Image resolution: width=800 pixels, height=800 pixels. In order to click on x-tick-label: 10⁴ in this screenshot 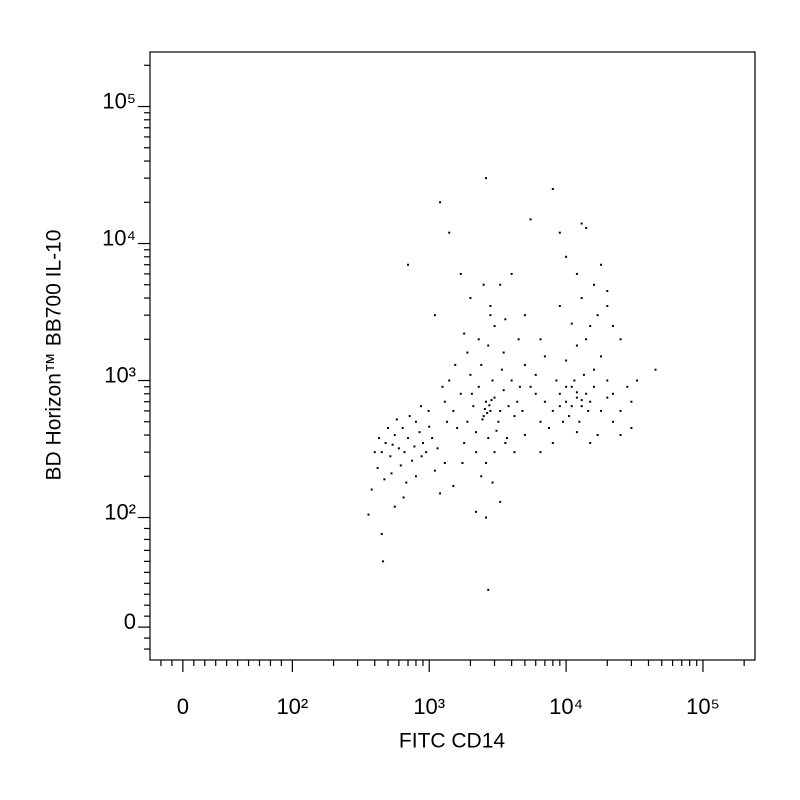, I will do `click(566, 706)`.